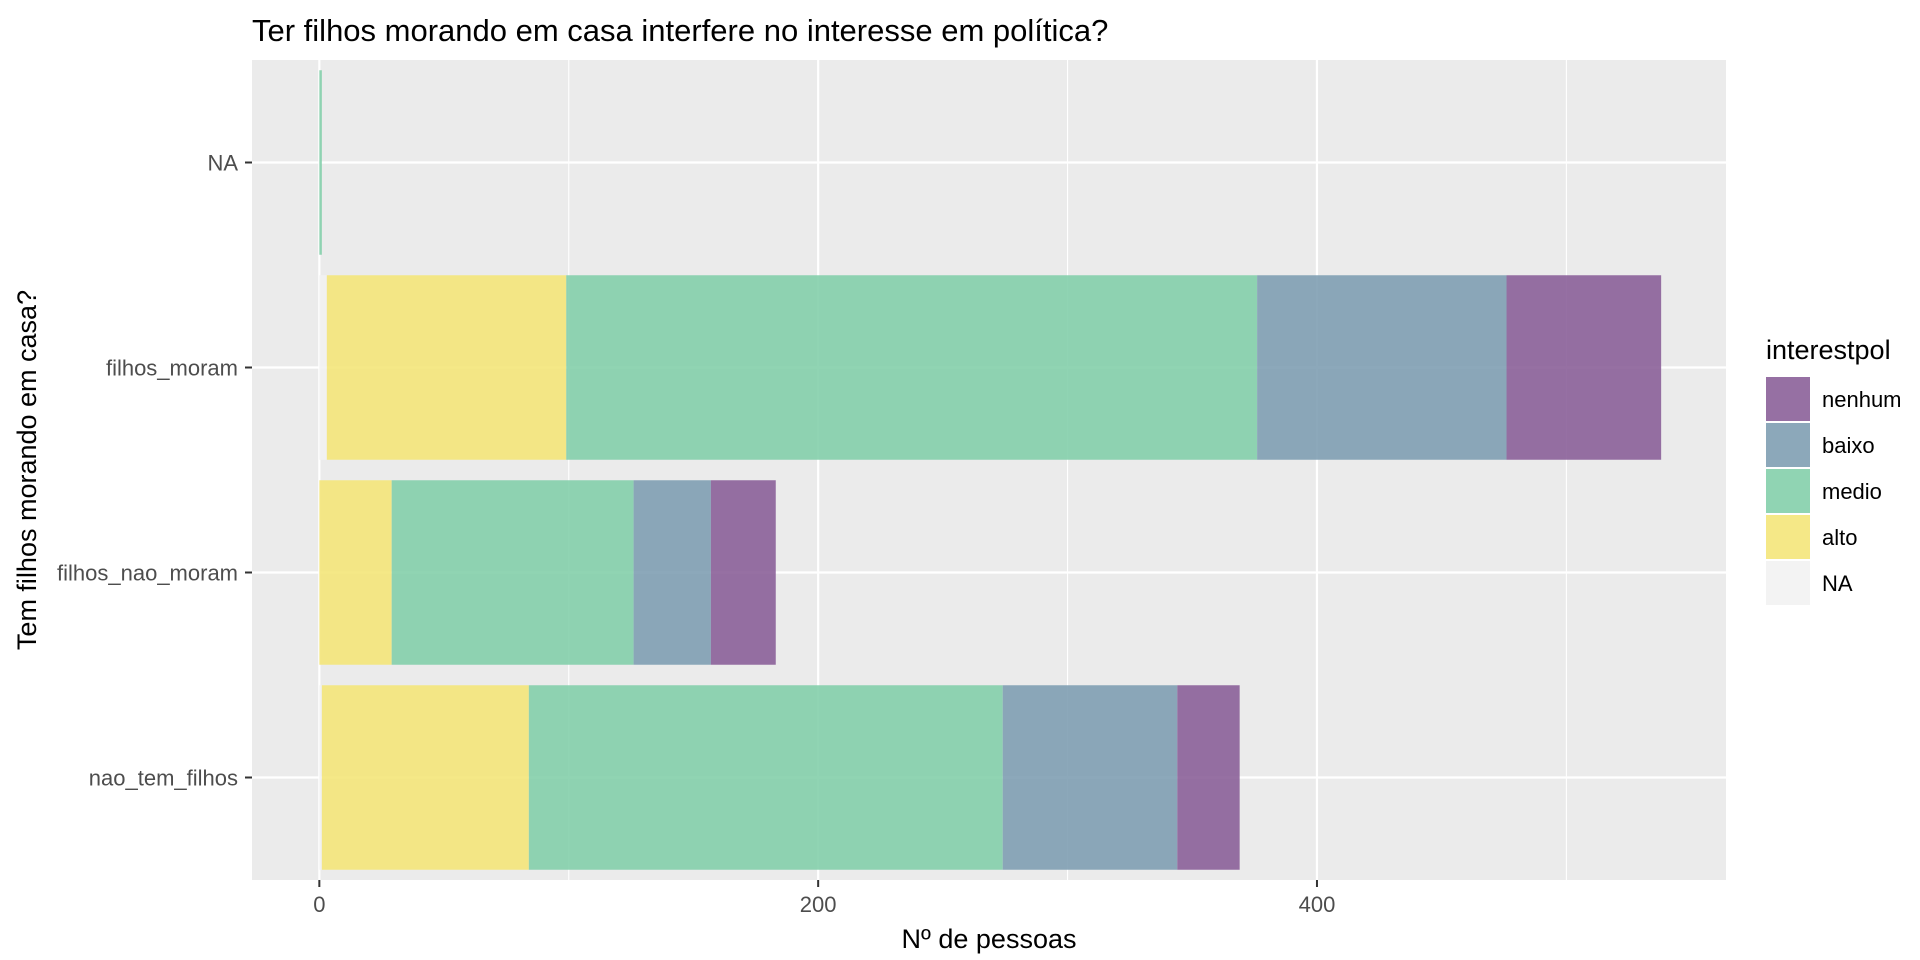 The width and height of the screenshot is (1920, 960). Describe the element at coordinates (355, 572) in the screenshot. I see `bar-filhos-nao-moram-alto` at that location.